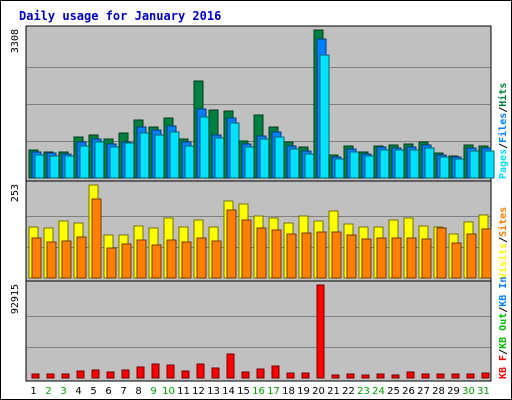  What do you see at coordinates (93, 391) in the screenshot?
I see `x-tick-label: 5` at bounding box center [93, 391].